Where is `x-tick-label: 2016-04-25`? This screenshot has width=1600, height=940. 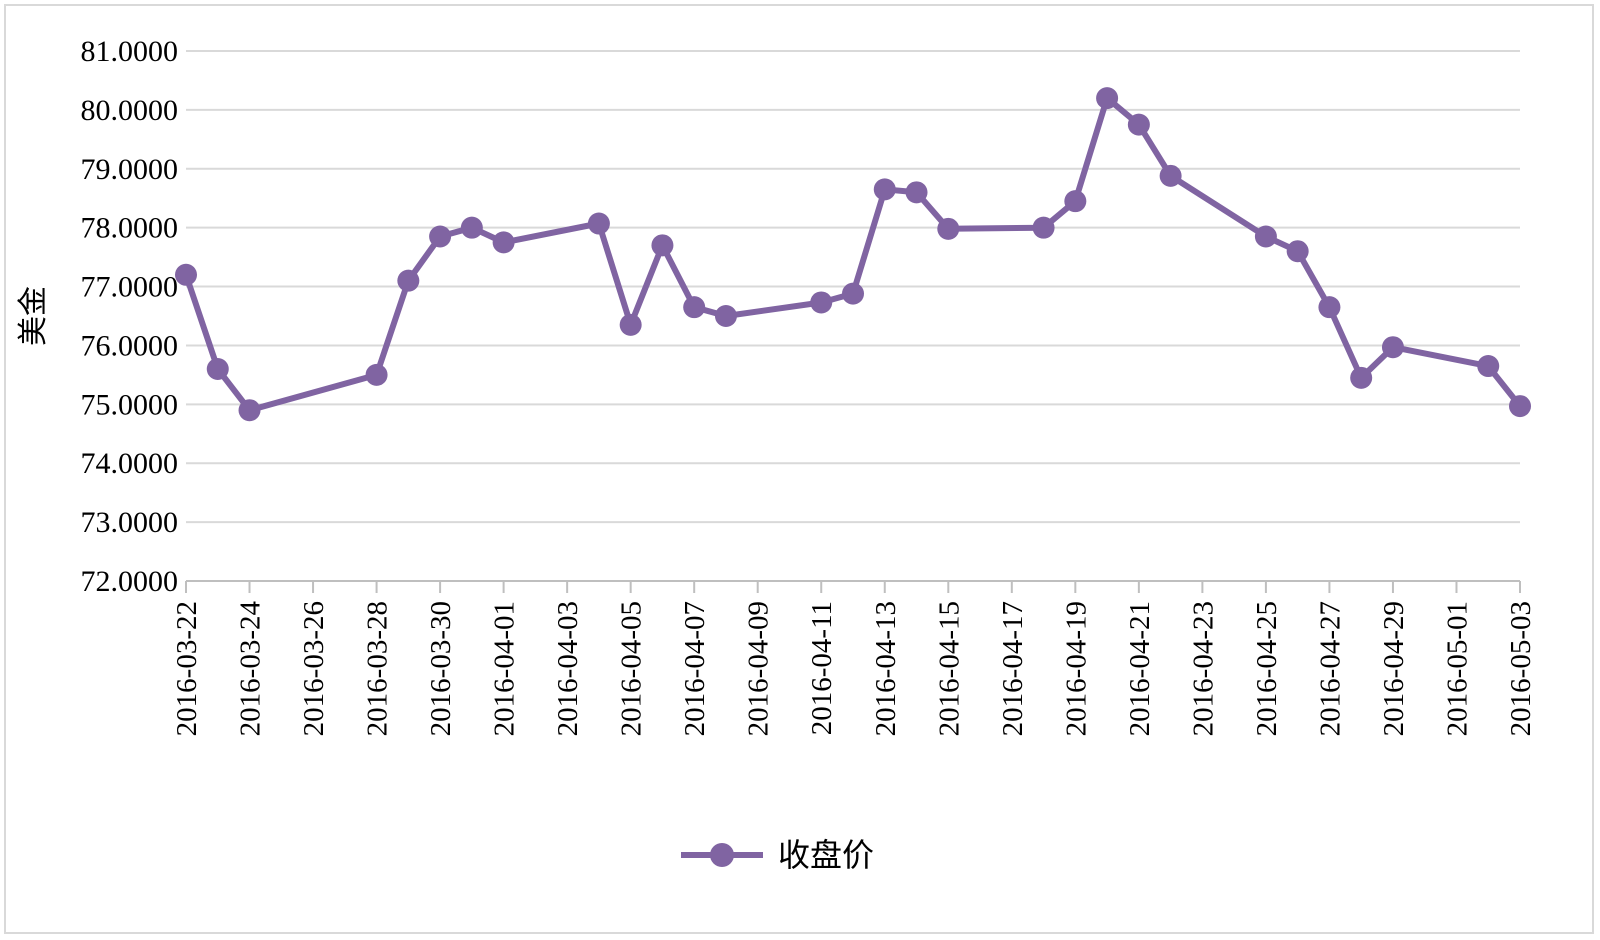
x-tick-label: 2016-04-25 is located at coordinates (1267, 668).